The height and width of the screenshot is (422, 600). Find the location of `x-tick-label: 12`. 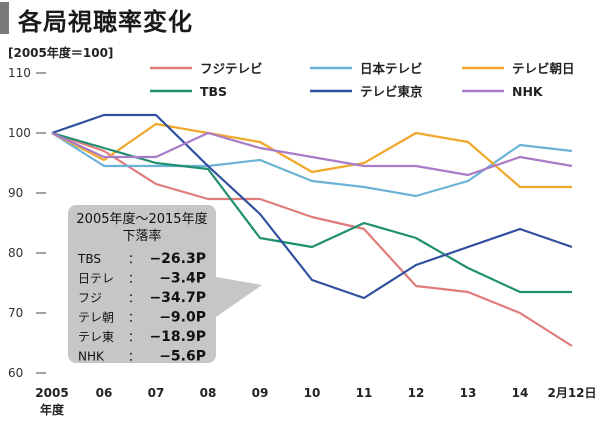

x-tick-label: 12 is located at coordinates (416, 393).